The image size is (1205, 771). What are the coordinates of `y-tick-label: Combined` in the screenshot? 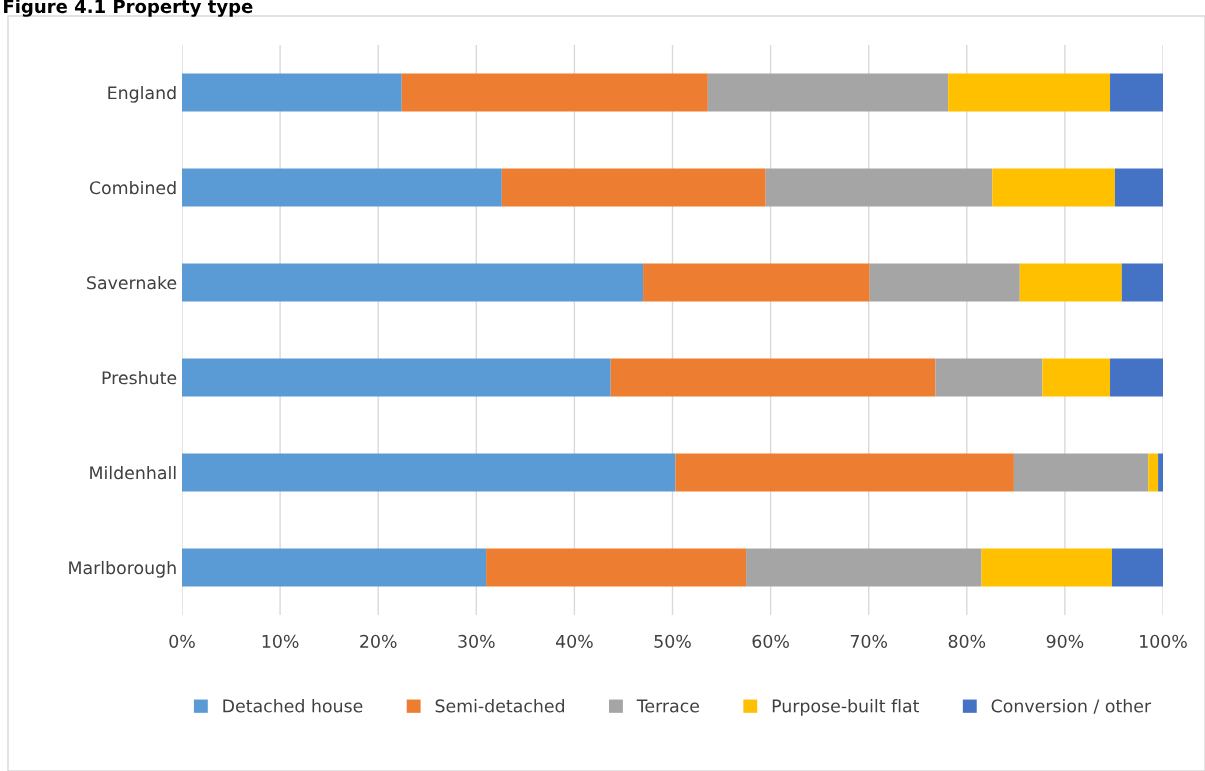 It's located at (132, 187).